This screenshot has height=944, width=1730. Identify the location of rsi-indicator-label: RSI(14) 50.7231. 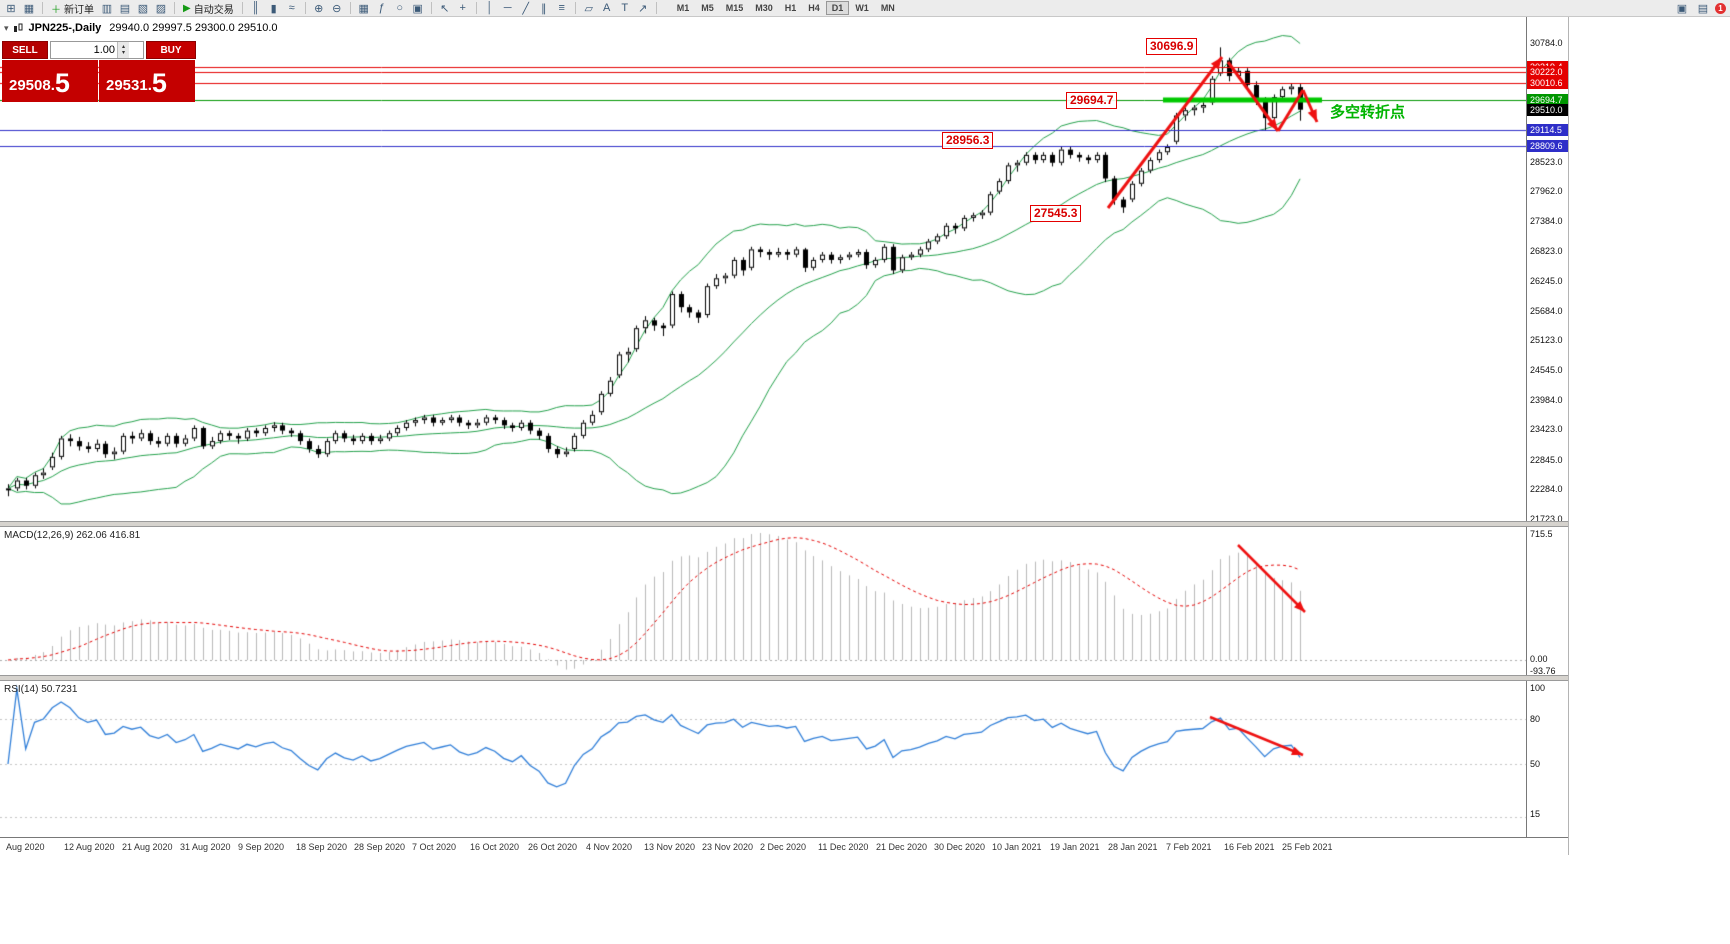
(41, 689).